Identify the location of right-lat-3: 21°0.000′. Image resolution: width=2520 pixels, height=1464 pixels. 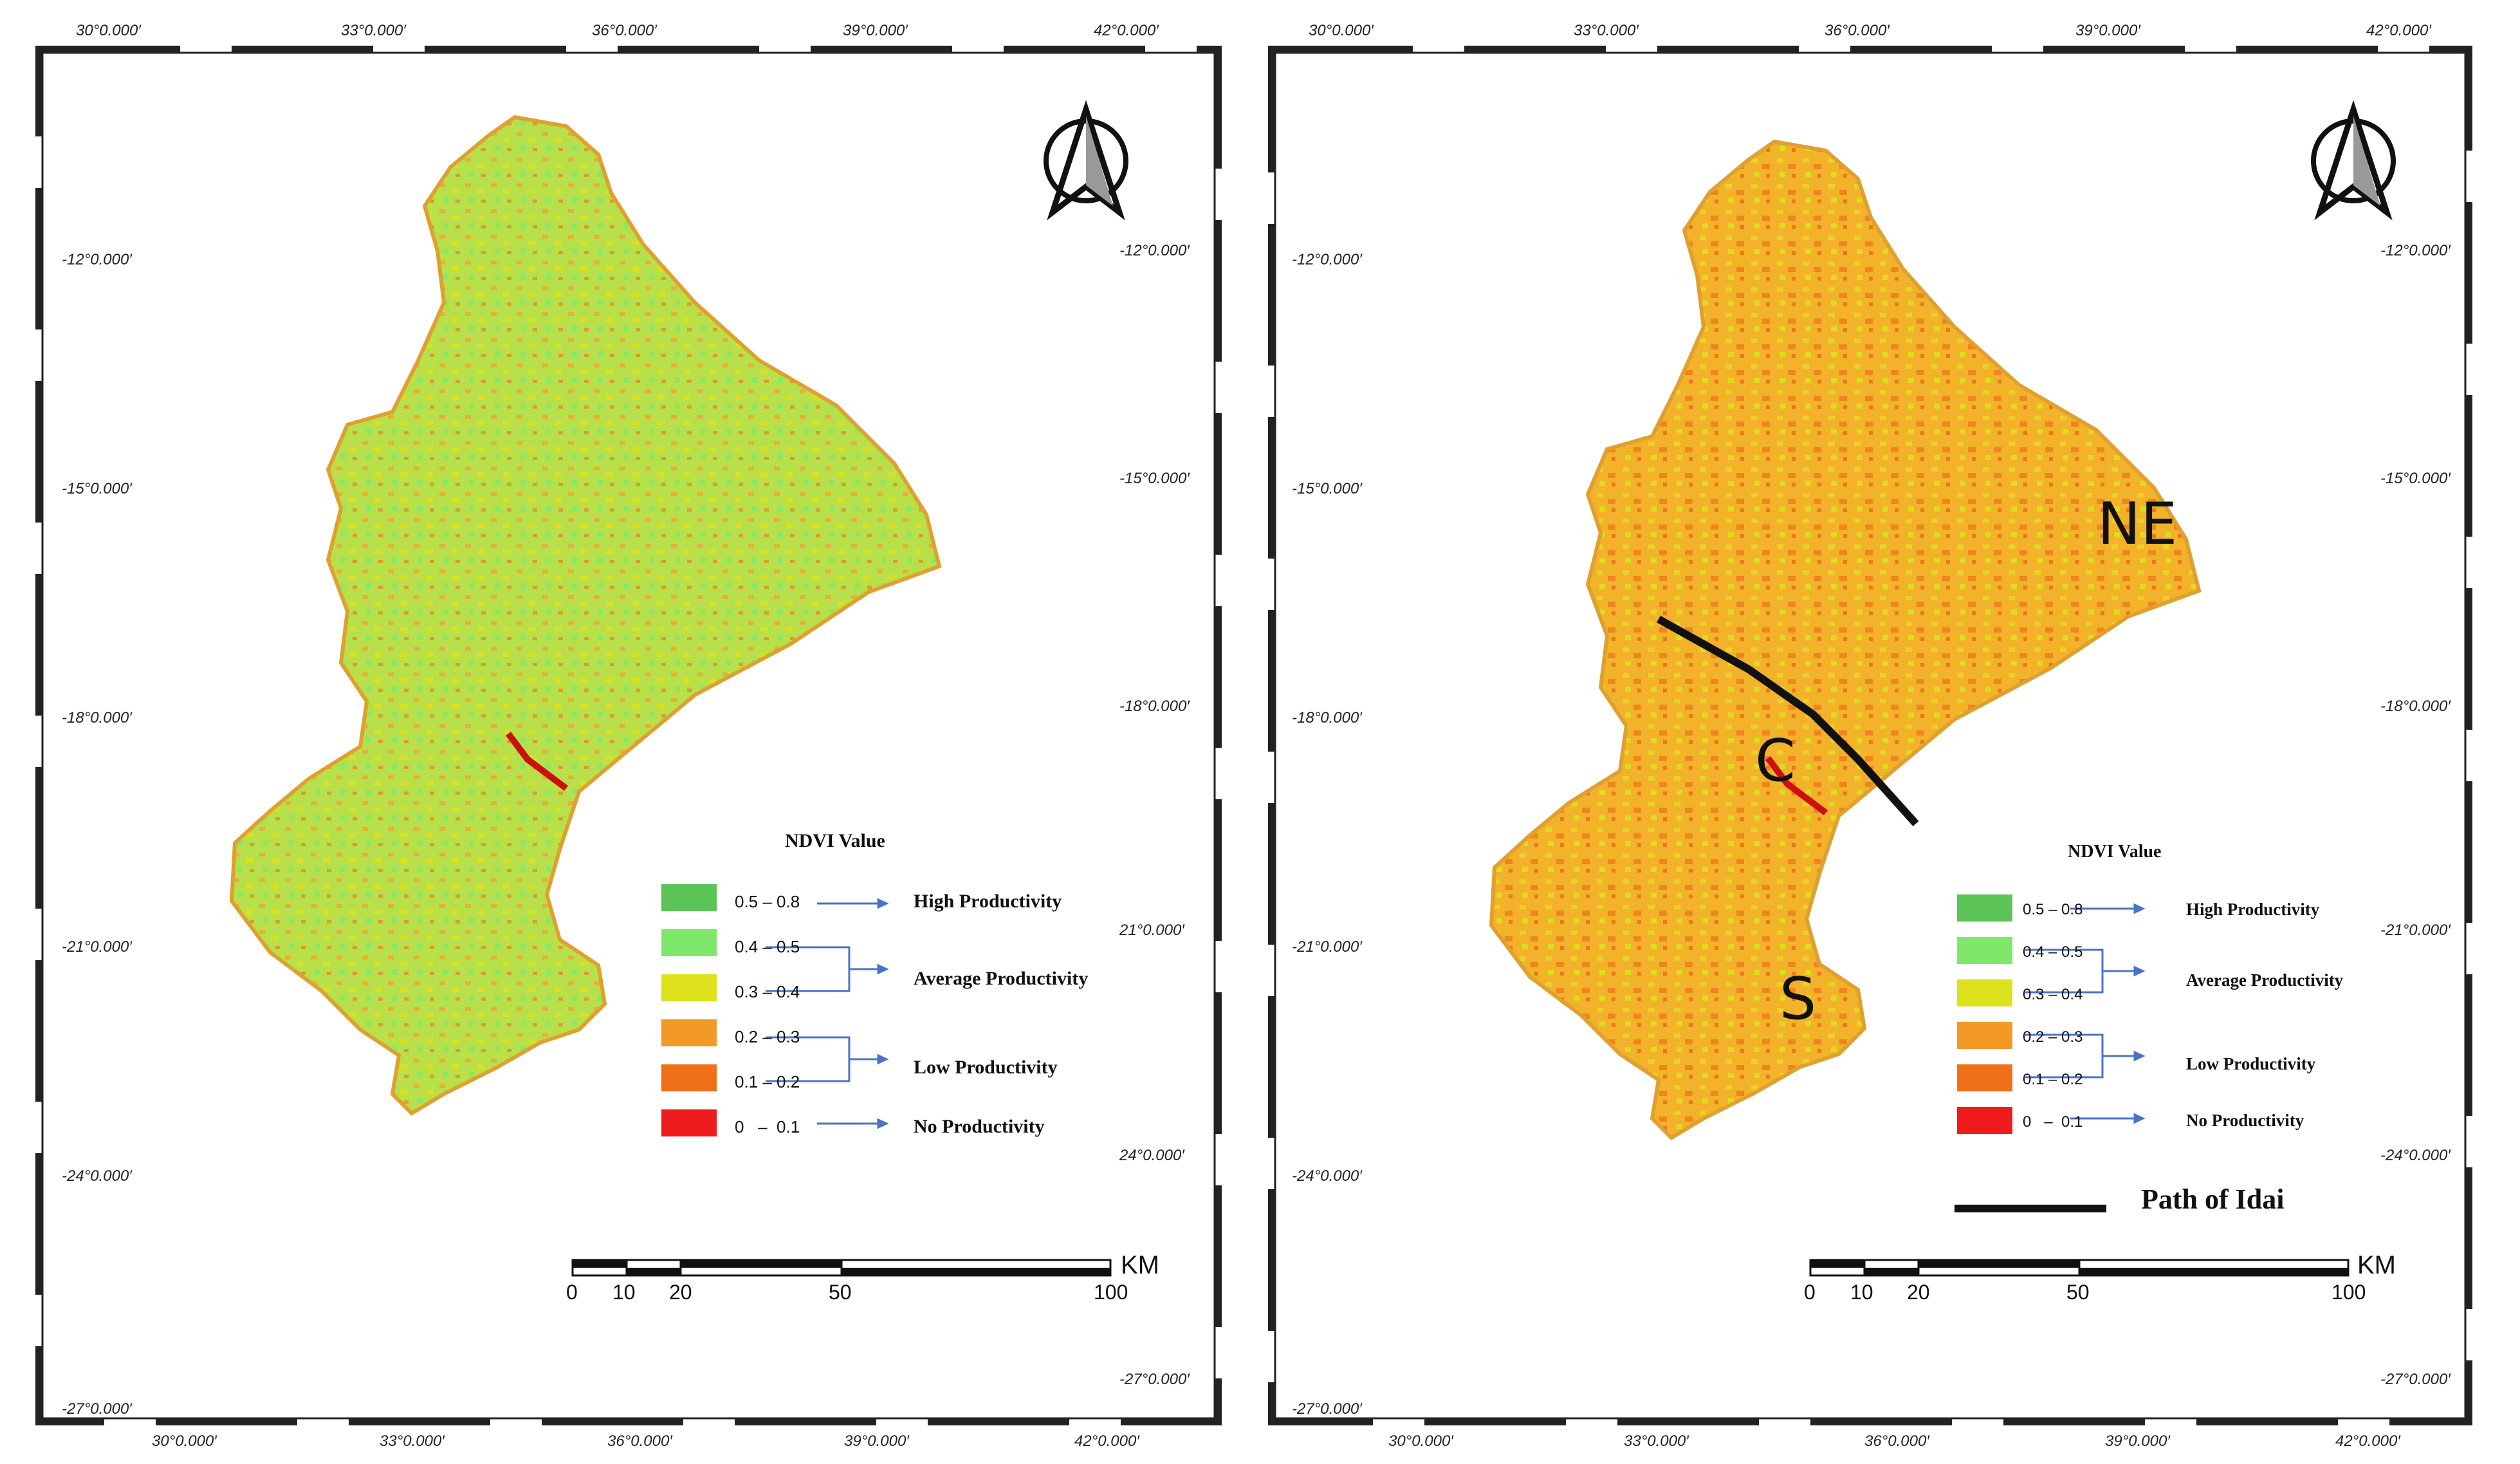
(1151, 930).